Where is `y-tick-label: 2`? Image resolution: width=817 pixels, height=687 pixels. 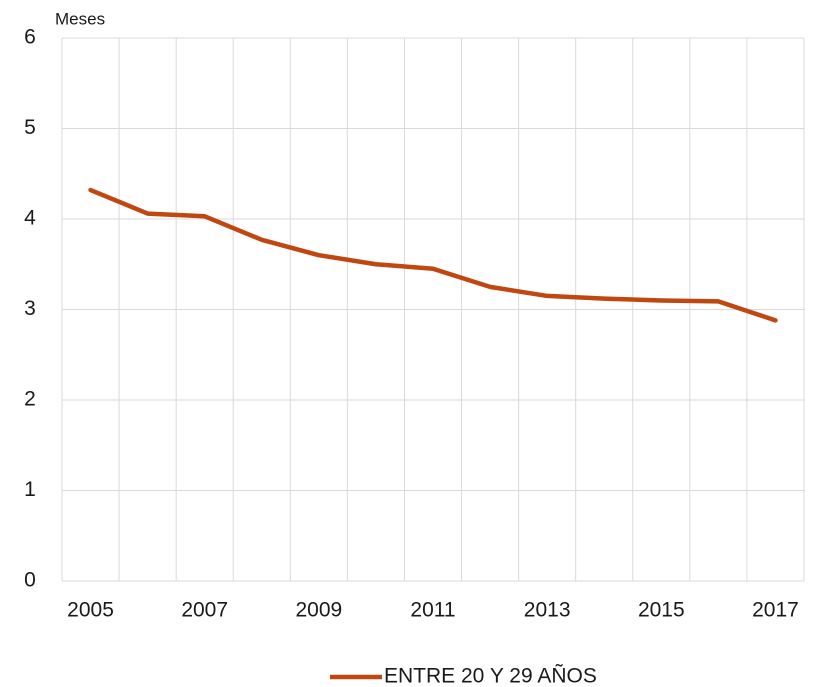
y-tick-label: 2 is located at coordinates (30, 399).